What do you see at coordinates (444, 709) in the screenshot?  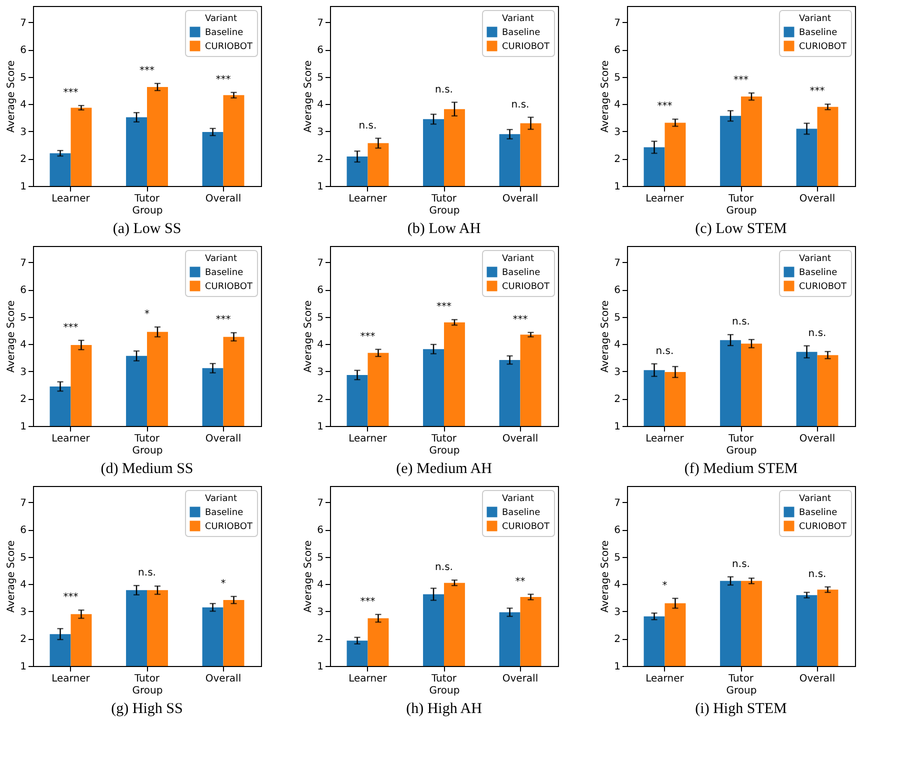 I see `text: (h) High AH` at bounding box center [444, 709].